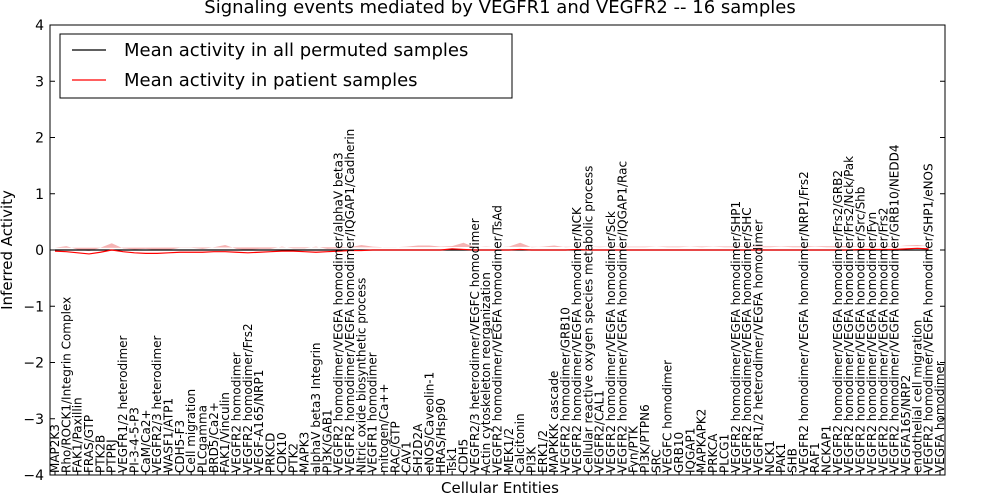  What do you see at coordinates (8, 250) in the screenshot?
I see `y-axis-label: Inferred Activity` at bounding box center [8, 250].